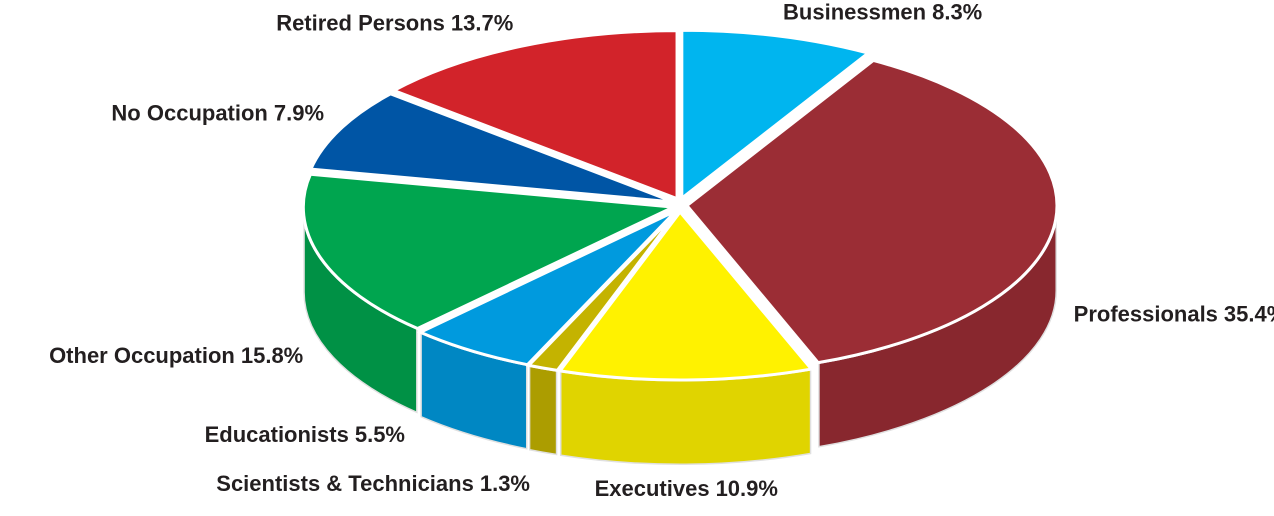  Describe the element at coordinates (1146, 314) in the screenshot. I see `slice-label-name: Professionals` at that location.